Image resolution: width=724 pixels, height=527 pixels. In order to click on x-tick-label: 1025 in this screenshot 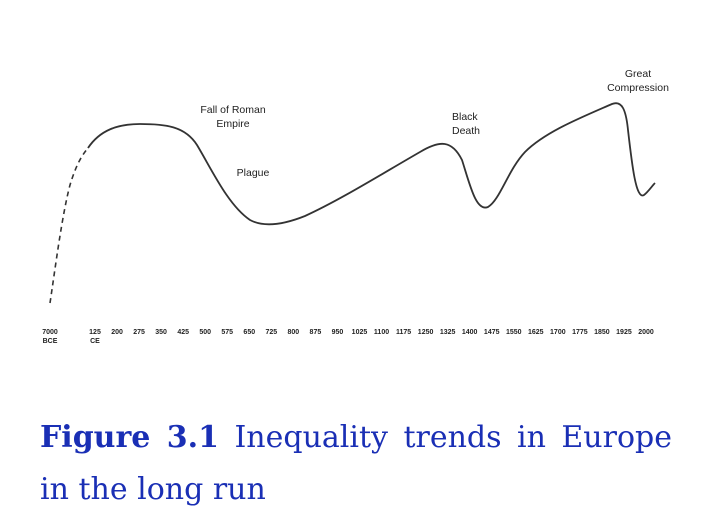, I will do `click(359, 332)`.